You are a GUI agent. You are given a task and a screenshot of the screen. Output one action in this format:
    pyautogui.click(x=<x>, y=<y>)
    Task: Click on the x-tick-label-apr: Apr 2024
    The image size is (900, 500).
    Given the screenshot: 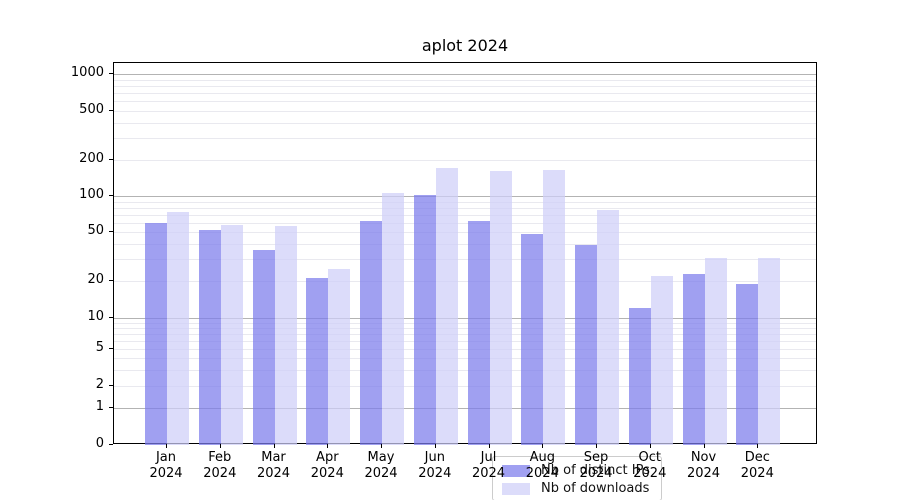 What is the action you would take?
    pyautogui.click(x=327, y=466)
    